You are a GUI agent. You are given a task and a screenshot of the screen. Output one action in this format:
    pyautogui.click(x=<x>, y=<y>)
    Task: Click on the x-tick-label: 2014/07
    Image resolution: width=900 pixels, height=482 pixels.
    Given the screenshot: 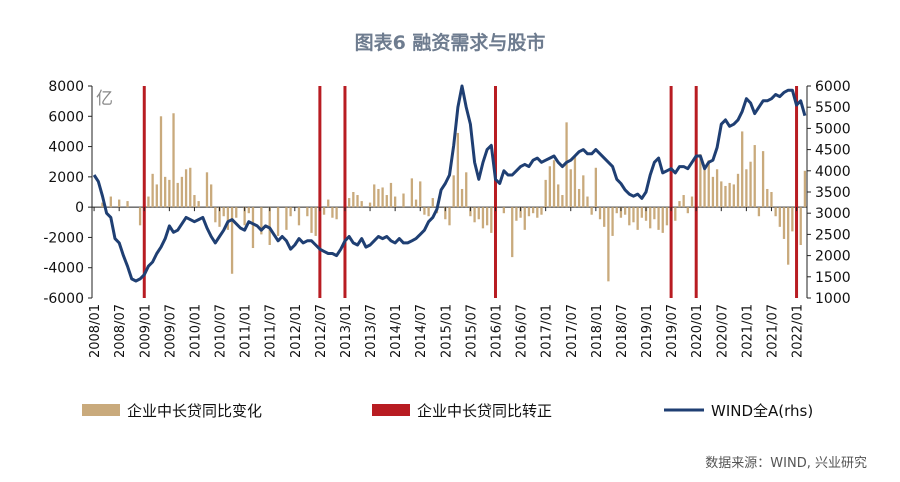 What is the action you would take?
    pyautogui.click(x=421, y=331)
    